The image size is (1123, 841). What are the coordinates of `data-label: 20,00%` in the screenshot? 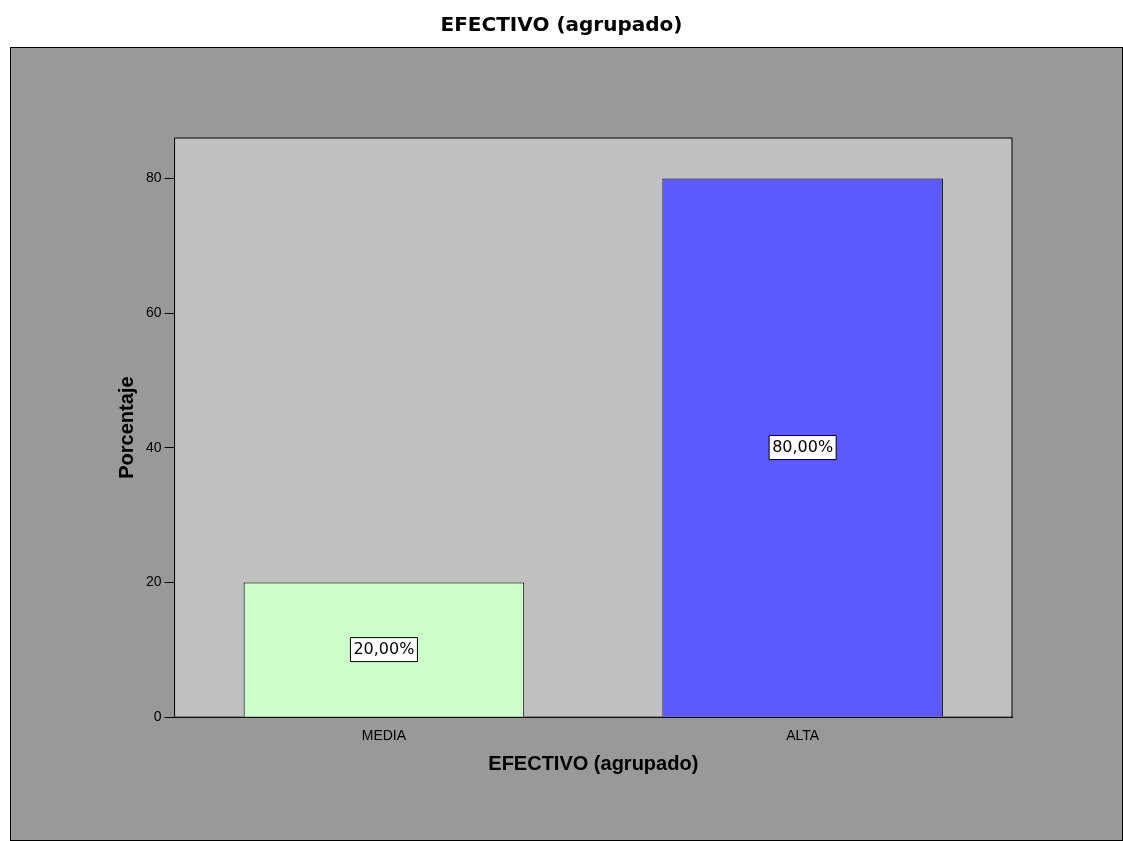 It's located at (384, 648).